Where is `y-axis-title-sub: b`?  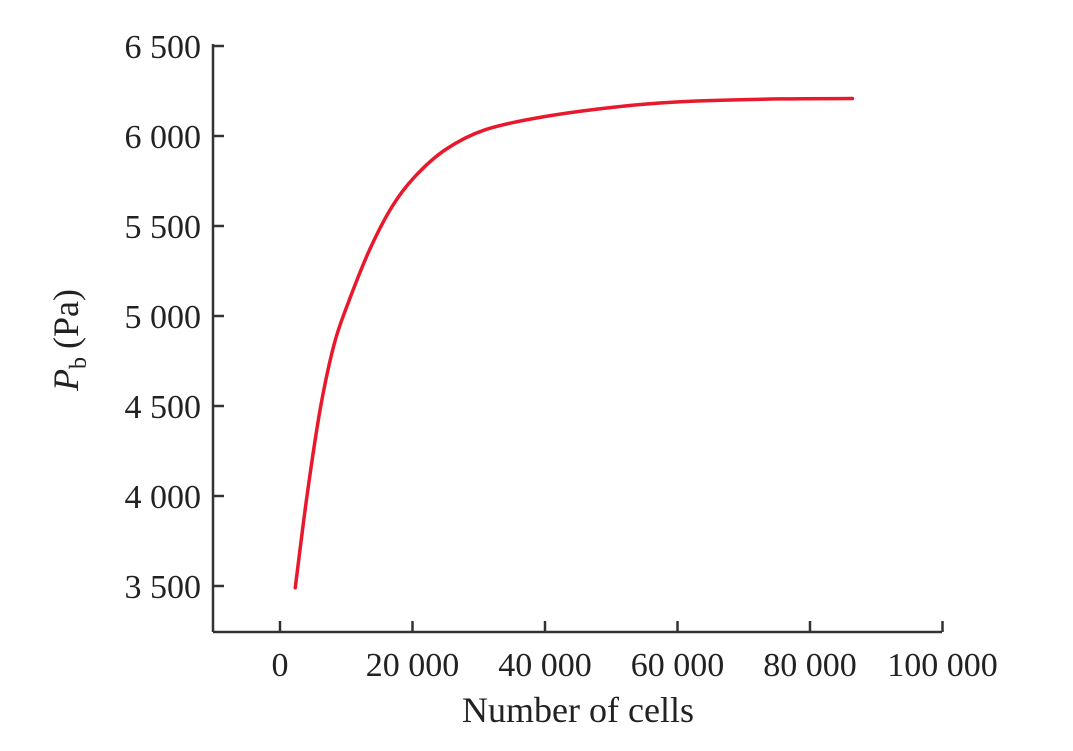 y-axis-title-sub: b is located at coordinates (79, 363).